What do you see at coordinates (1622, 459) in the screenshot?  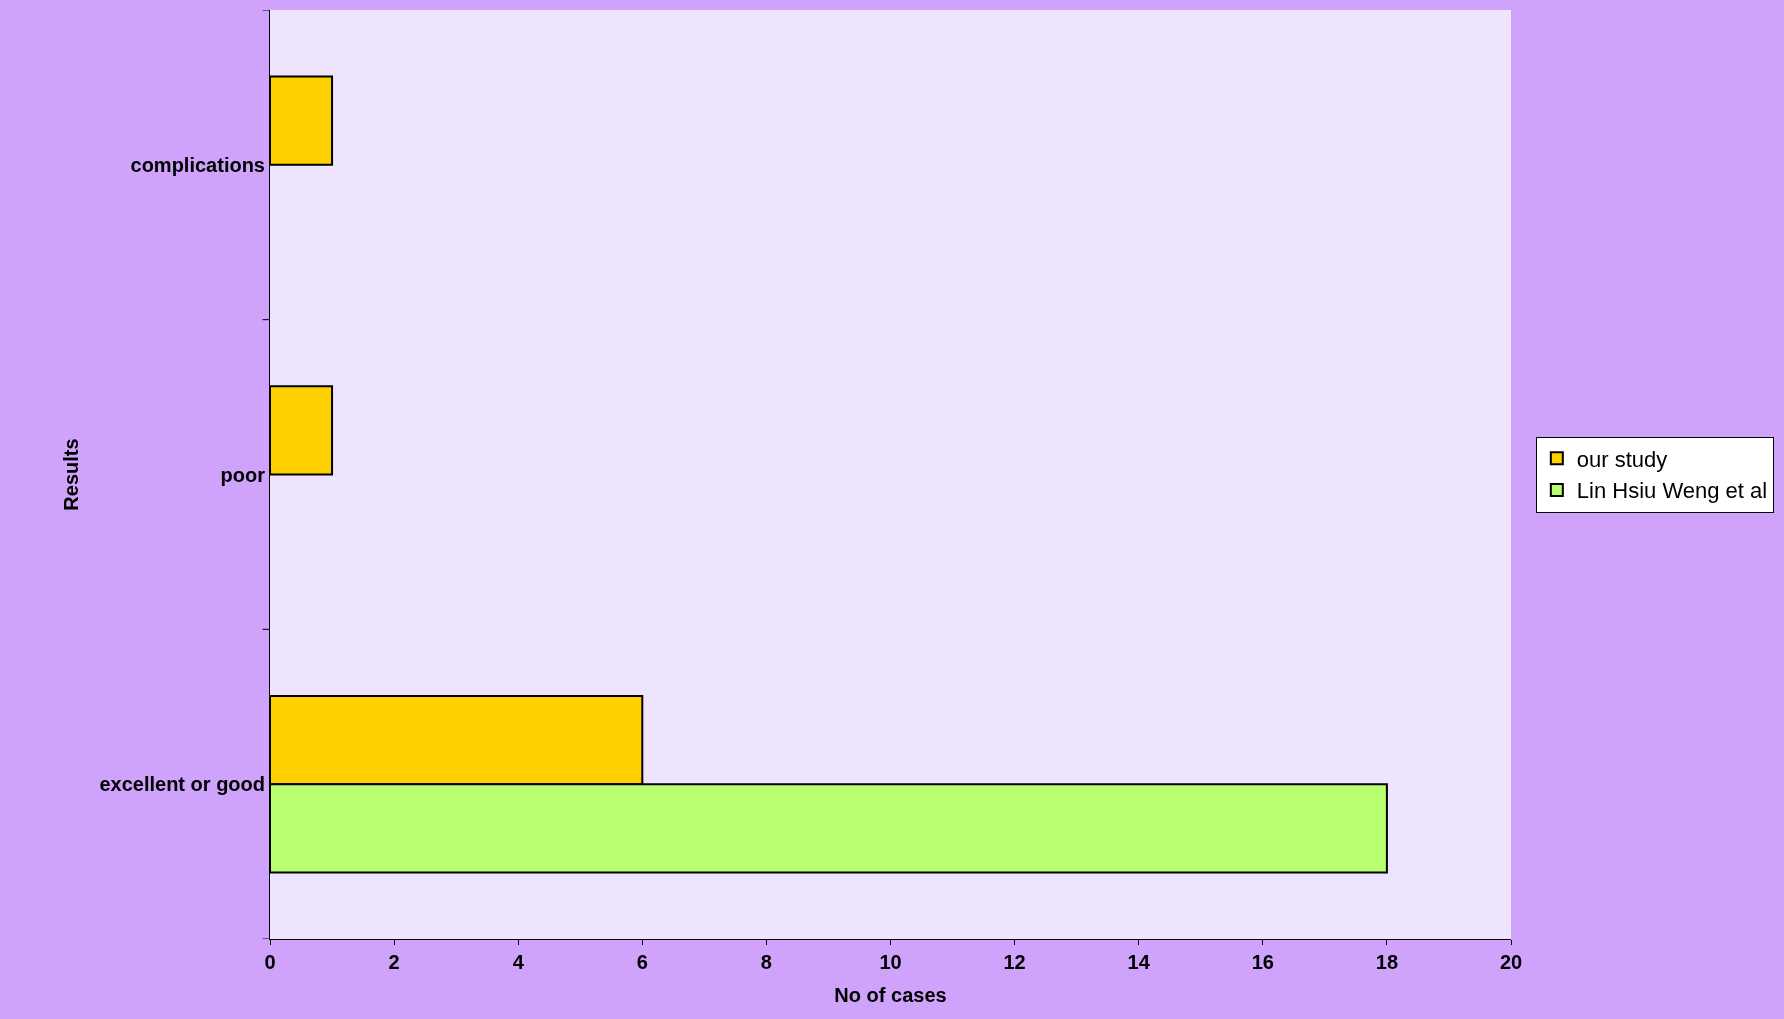 I see `legend-label: our study` at bounding box center [1622, 459].